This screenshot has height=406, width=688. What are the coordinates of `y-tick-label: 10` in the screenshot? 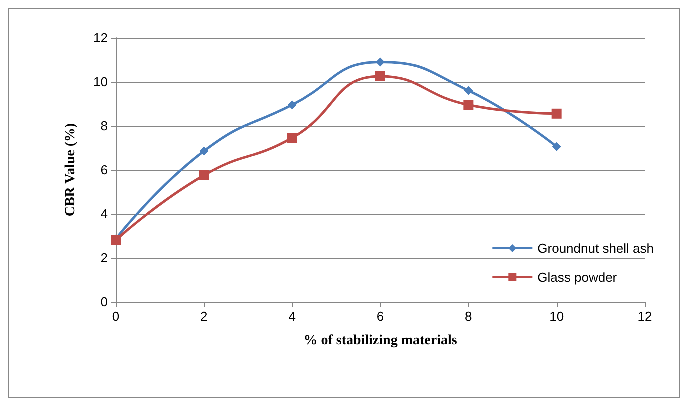 It's located at (101, 82).